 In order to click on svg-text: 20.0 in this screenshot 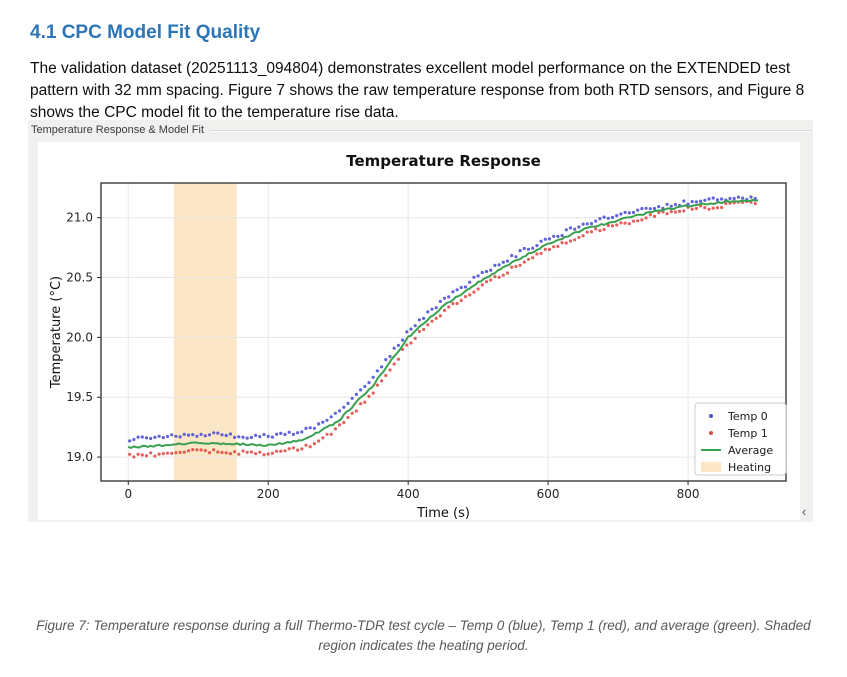, I will do `click(79, 337)`.